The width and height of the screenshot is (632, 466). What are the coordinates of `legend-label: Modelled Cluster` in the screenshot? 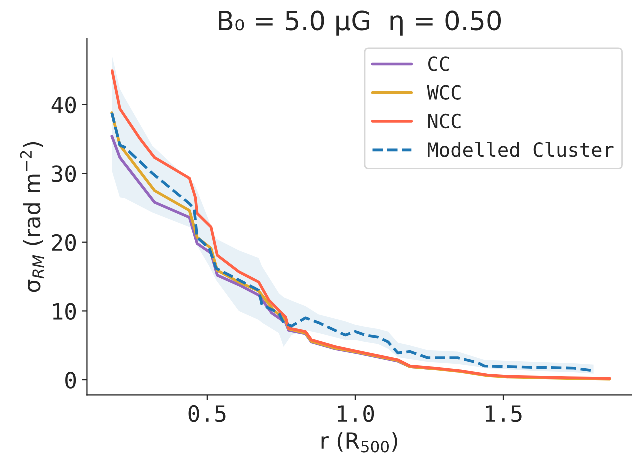 It's located at (521, 150).